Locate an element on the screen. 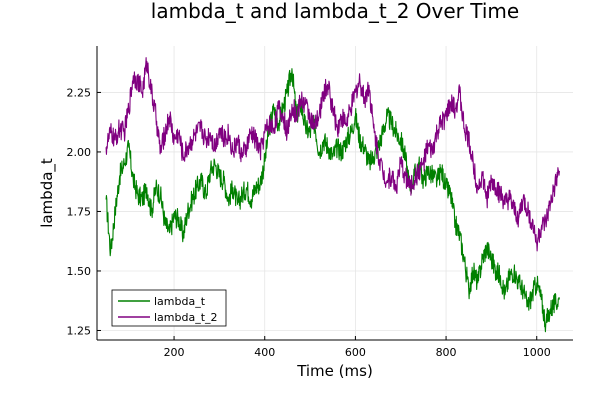 This screenshot has width=600, height=400. legend: lambda_t lambda_t_2 is located at coordinates (169, 308).